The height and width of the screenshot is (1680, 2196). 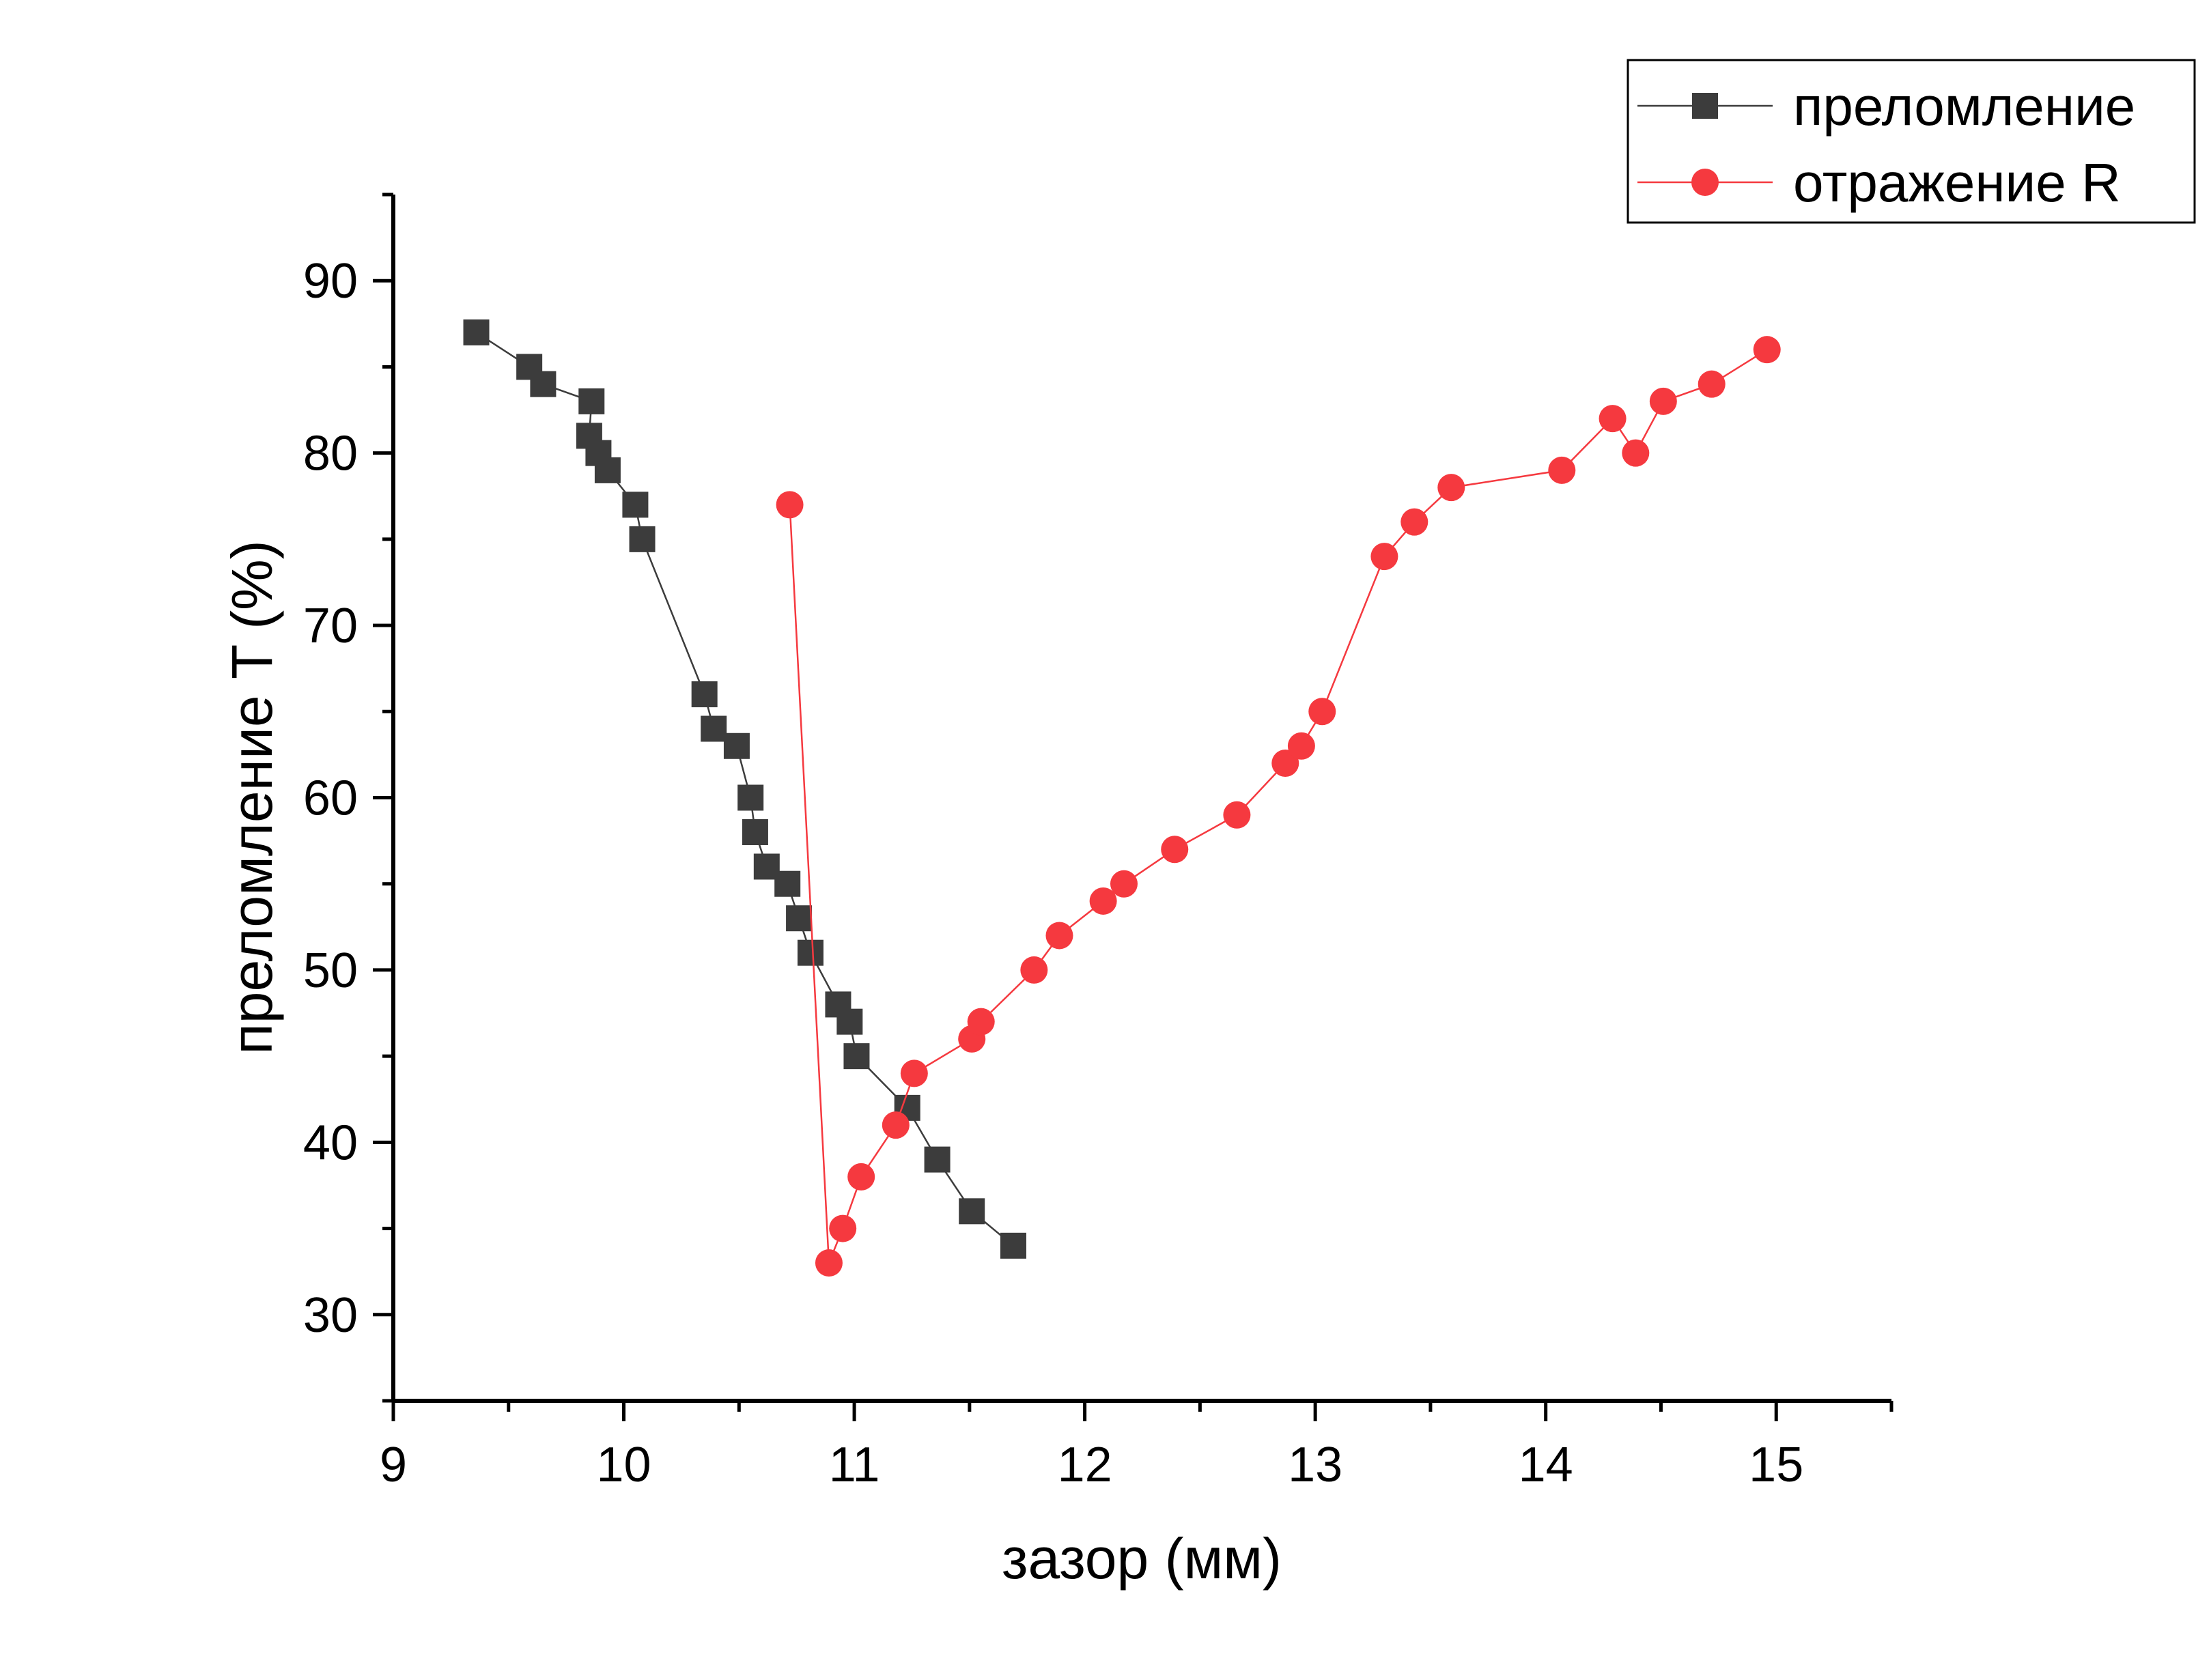 I want to click on legend: преломление отражение R, so click(x=1912, y=141).